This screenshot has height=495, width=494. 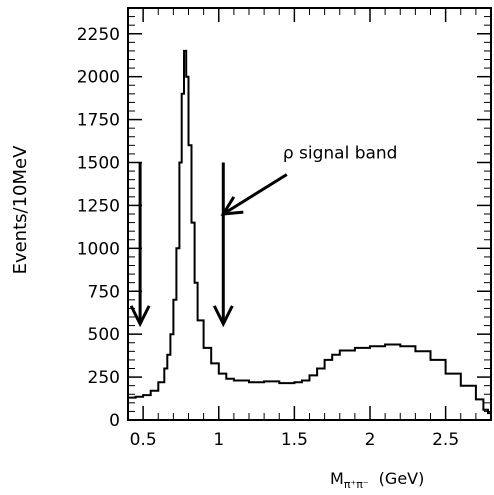 What do you see at coordinates (20, 210) in the screenshot?
I see `y-axis-label: Events/10MeV` at bounding box center [20, 210].